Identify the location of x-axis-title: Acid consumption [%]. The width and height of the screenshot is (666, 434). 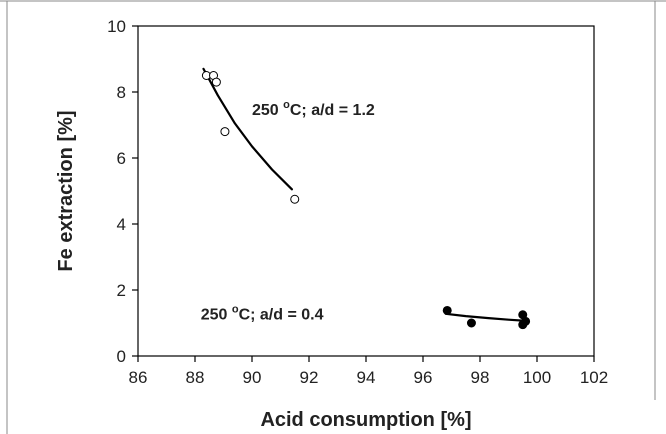
(365, 420).